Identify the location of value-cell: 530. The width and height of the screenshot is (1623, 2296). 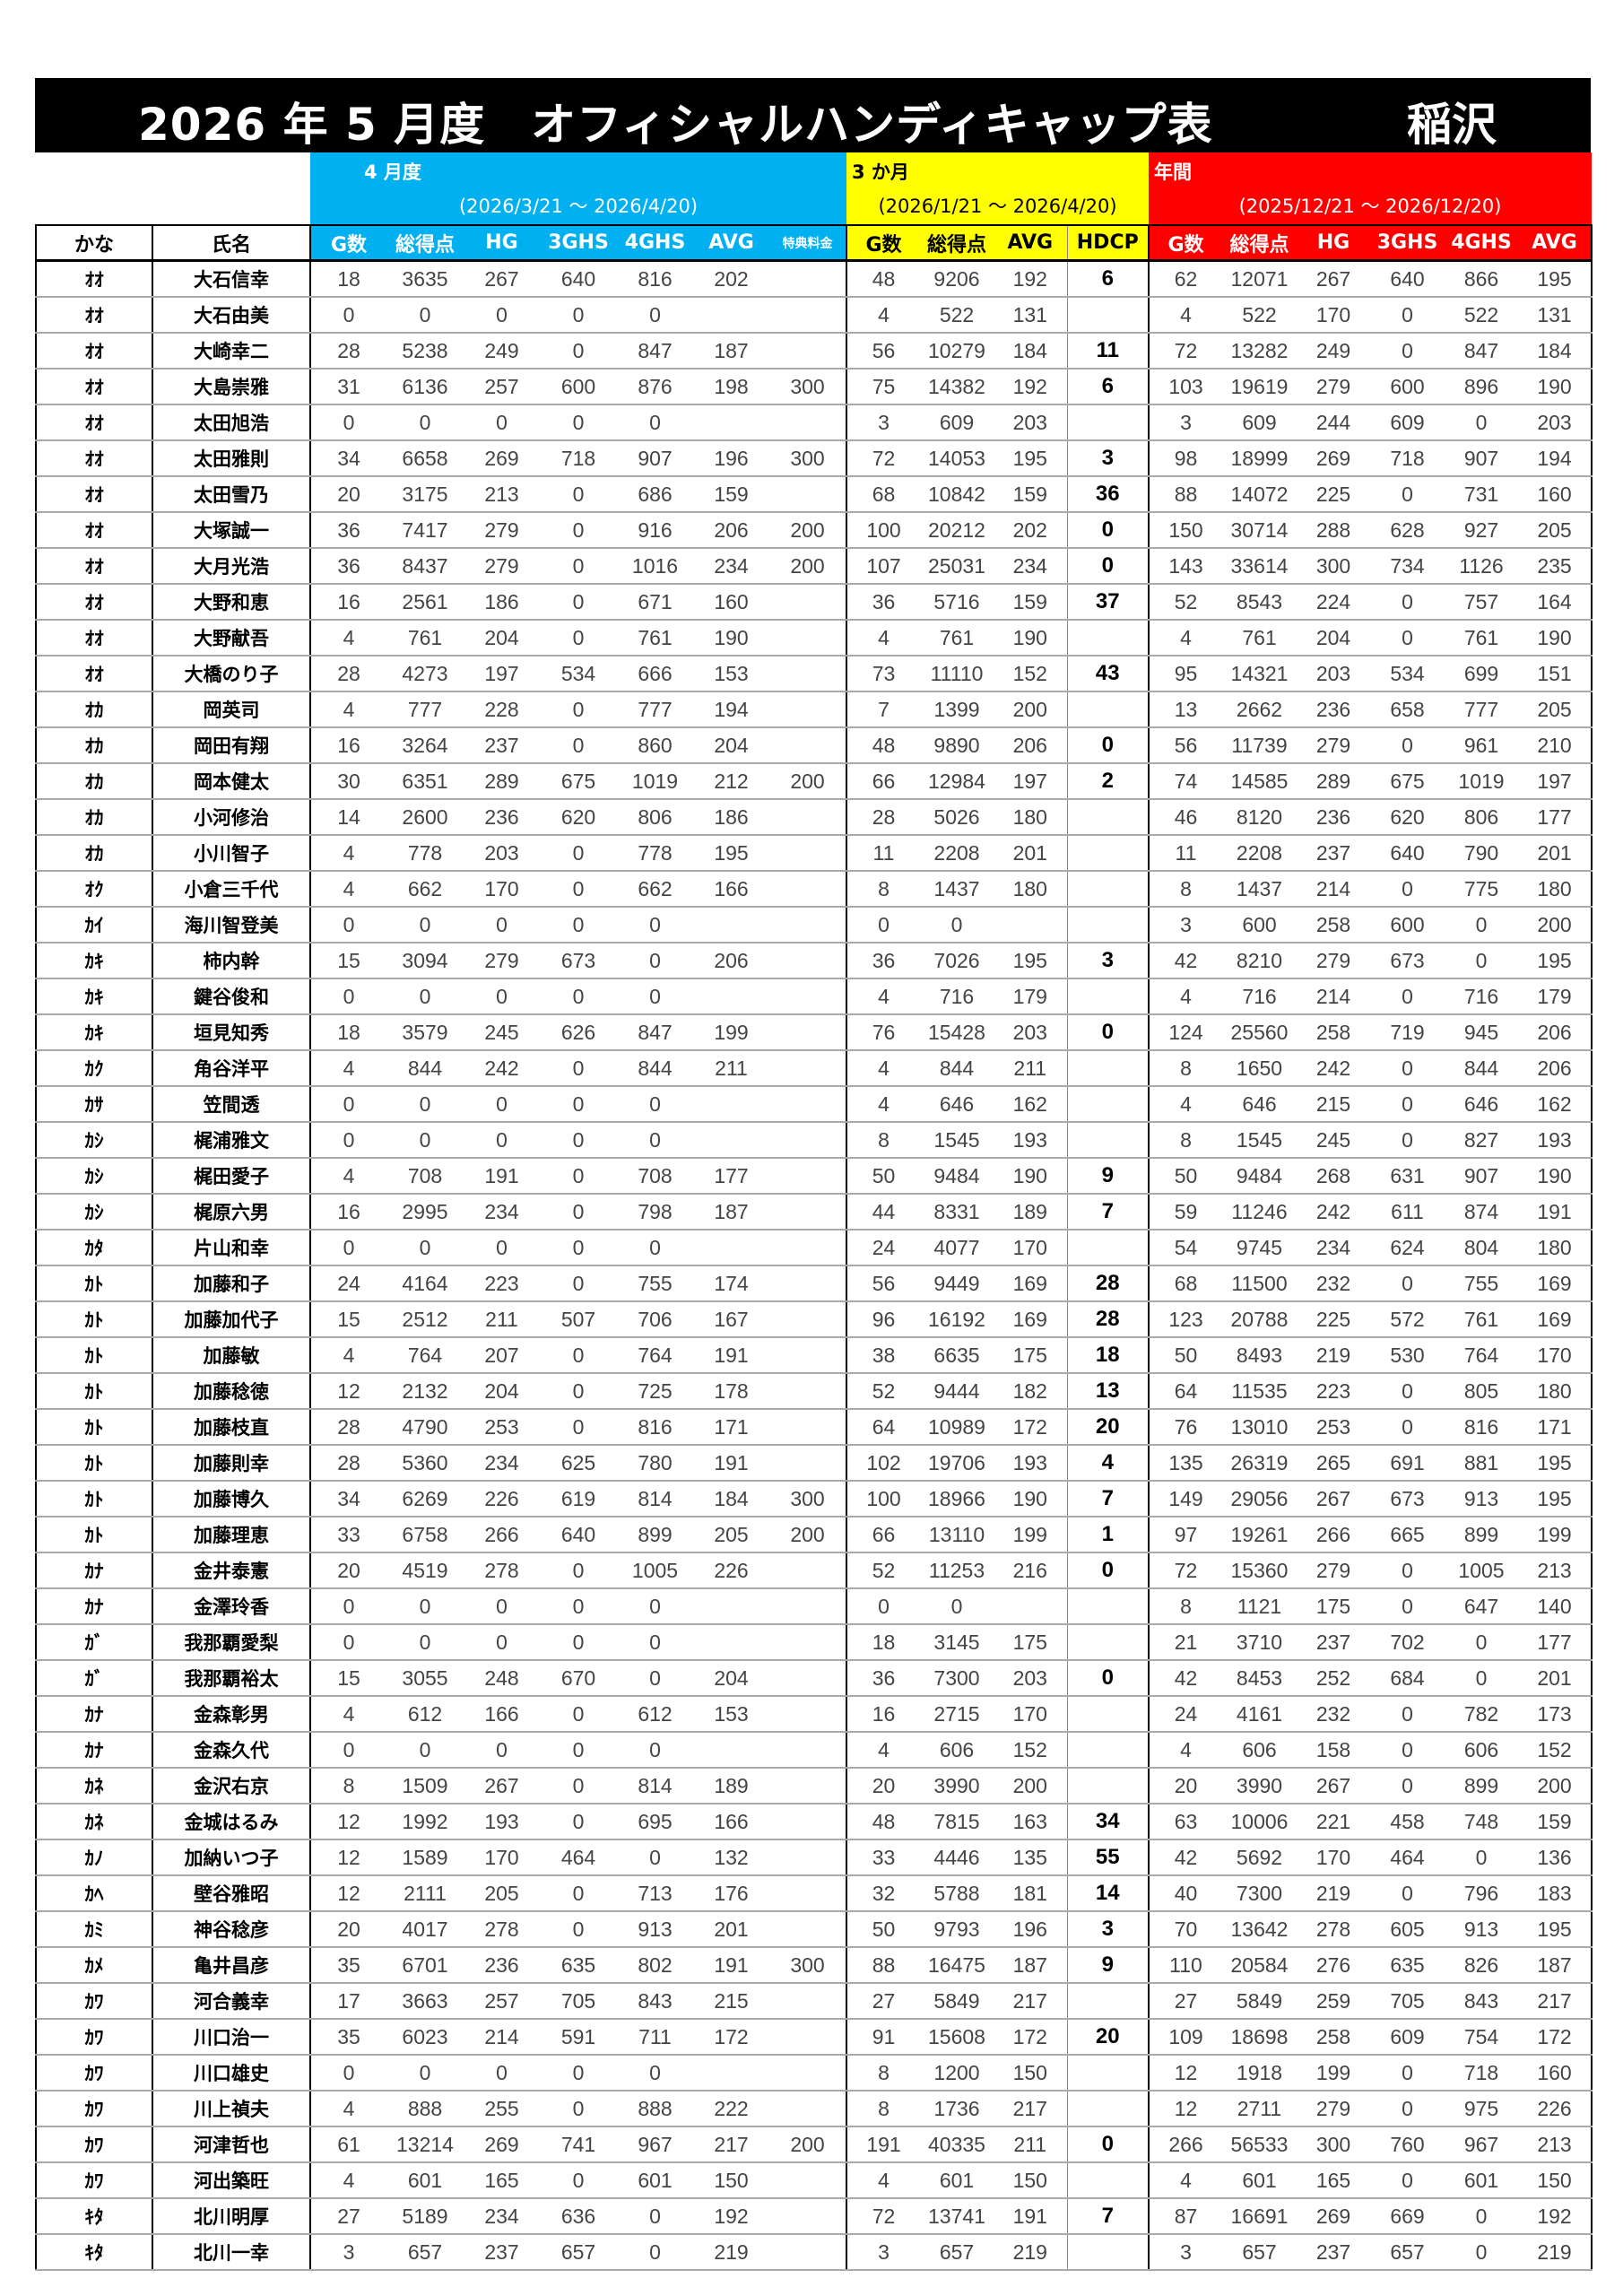
(1407, 1355).